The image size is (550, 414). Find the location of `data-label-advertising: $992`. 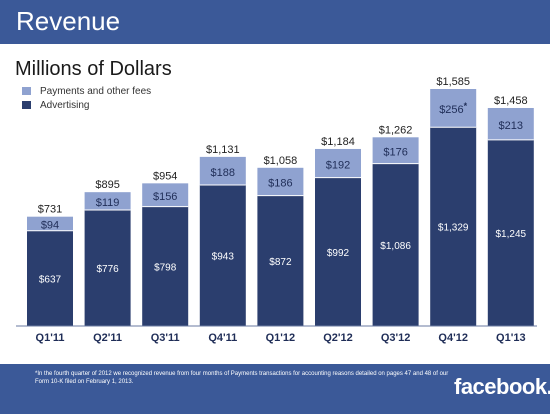

data-label-advertising: $992 is located at coordinates (338, 253).